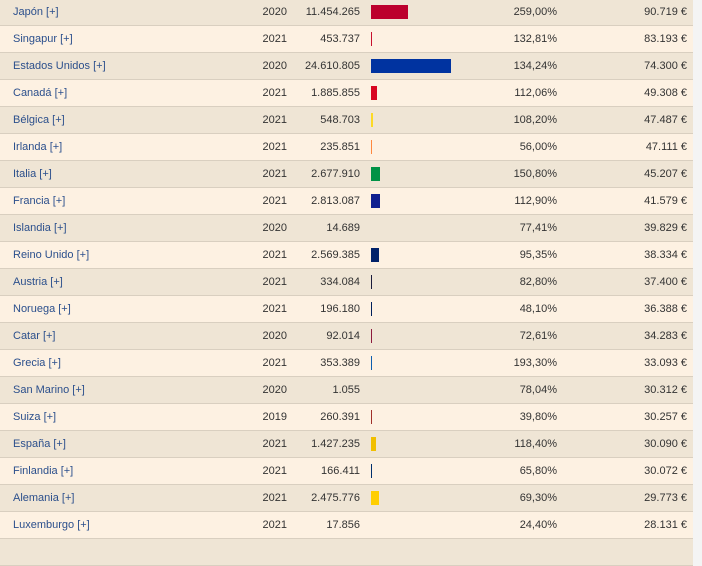 This screenshot has width=702, height=566. Describe the element at coordinates (535, 363) in the screenshot. I see `debt-share: 193,30%` at that location.